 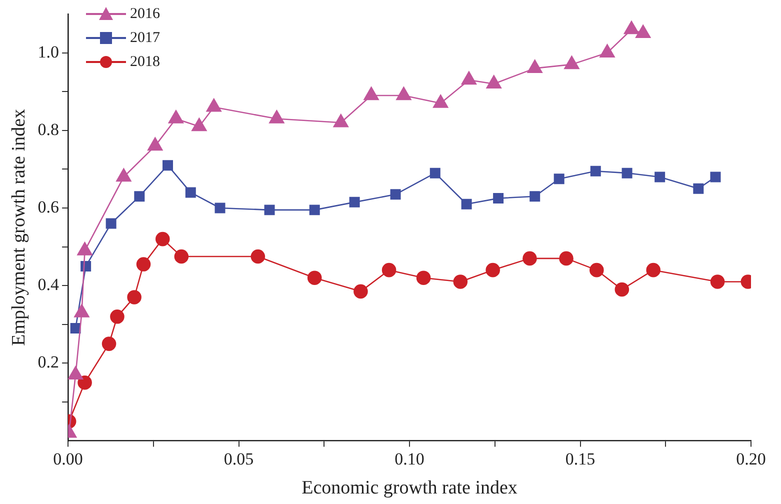 I want to click on y-tick-label: 0.4, so click(x=49, y=284).